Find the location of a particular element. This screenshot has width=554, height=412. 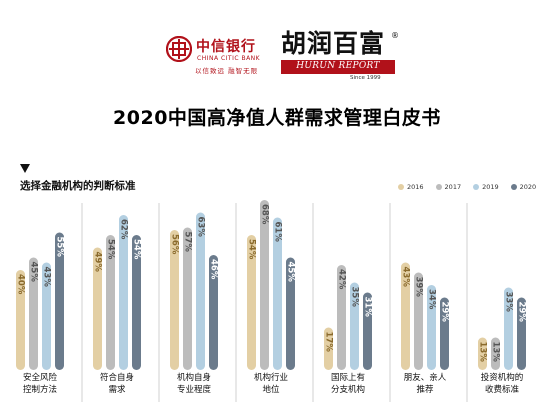

value-label-2020-5: 29% is located at coordinates (445, 312).